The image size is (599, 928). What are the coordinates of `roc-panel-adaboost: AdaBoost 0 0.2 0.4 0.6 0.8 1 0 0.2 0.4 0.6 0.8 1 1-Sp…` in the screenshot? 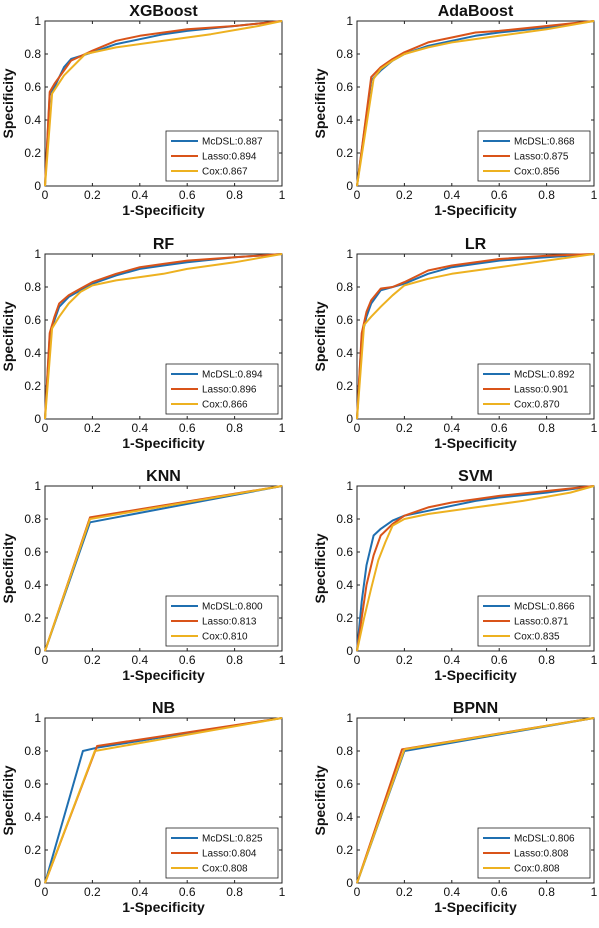 It's located at (455, 110).